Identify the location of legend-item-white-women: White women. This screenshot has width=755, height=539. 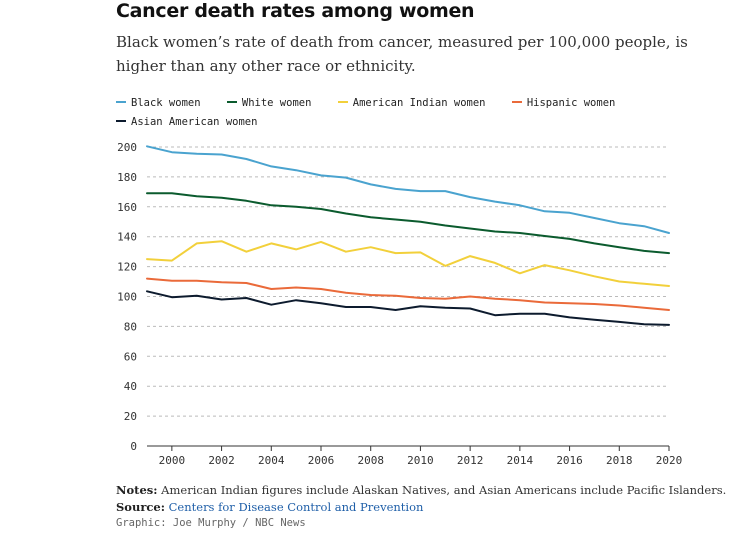
(269, 103).